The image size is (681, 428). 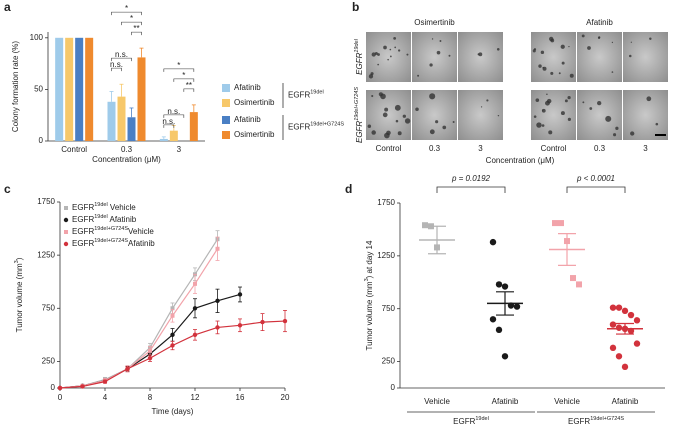 What do you see at coordinates (41, 140) in the screenshot?
I see `y-tick-label: 0` at bounding box center [41, 140].